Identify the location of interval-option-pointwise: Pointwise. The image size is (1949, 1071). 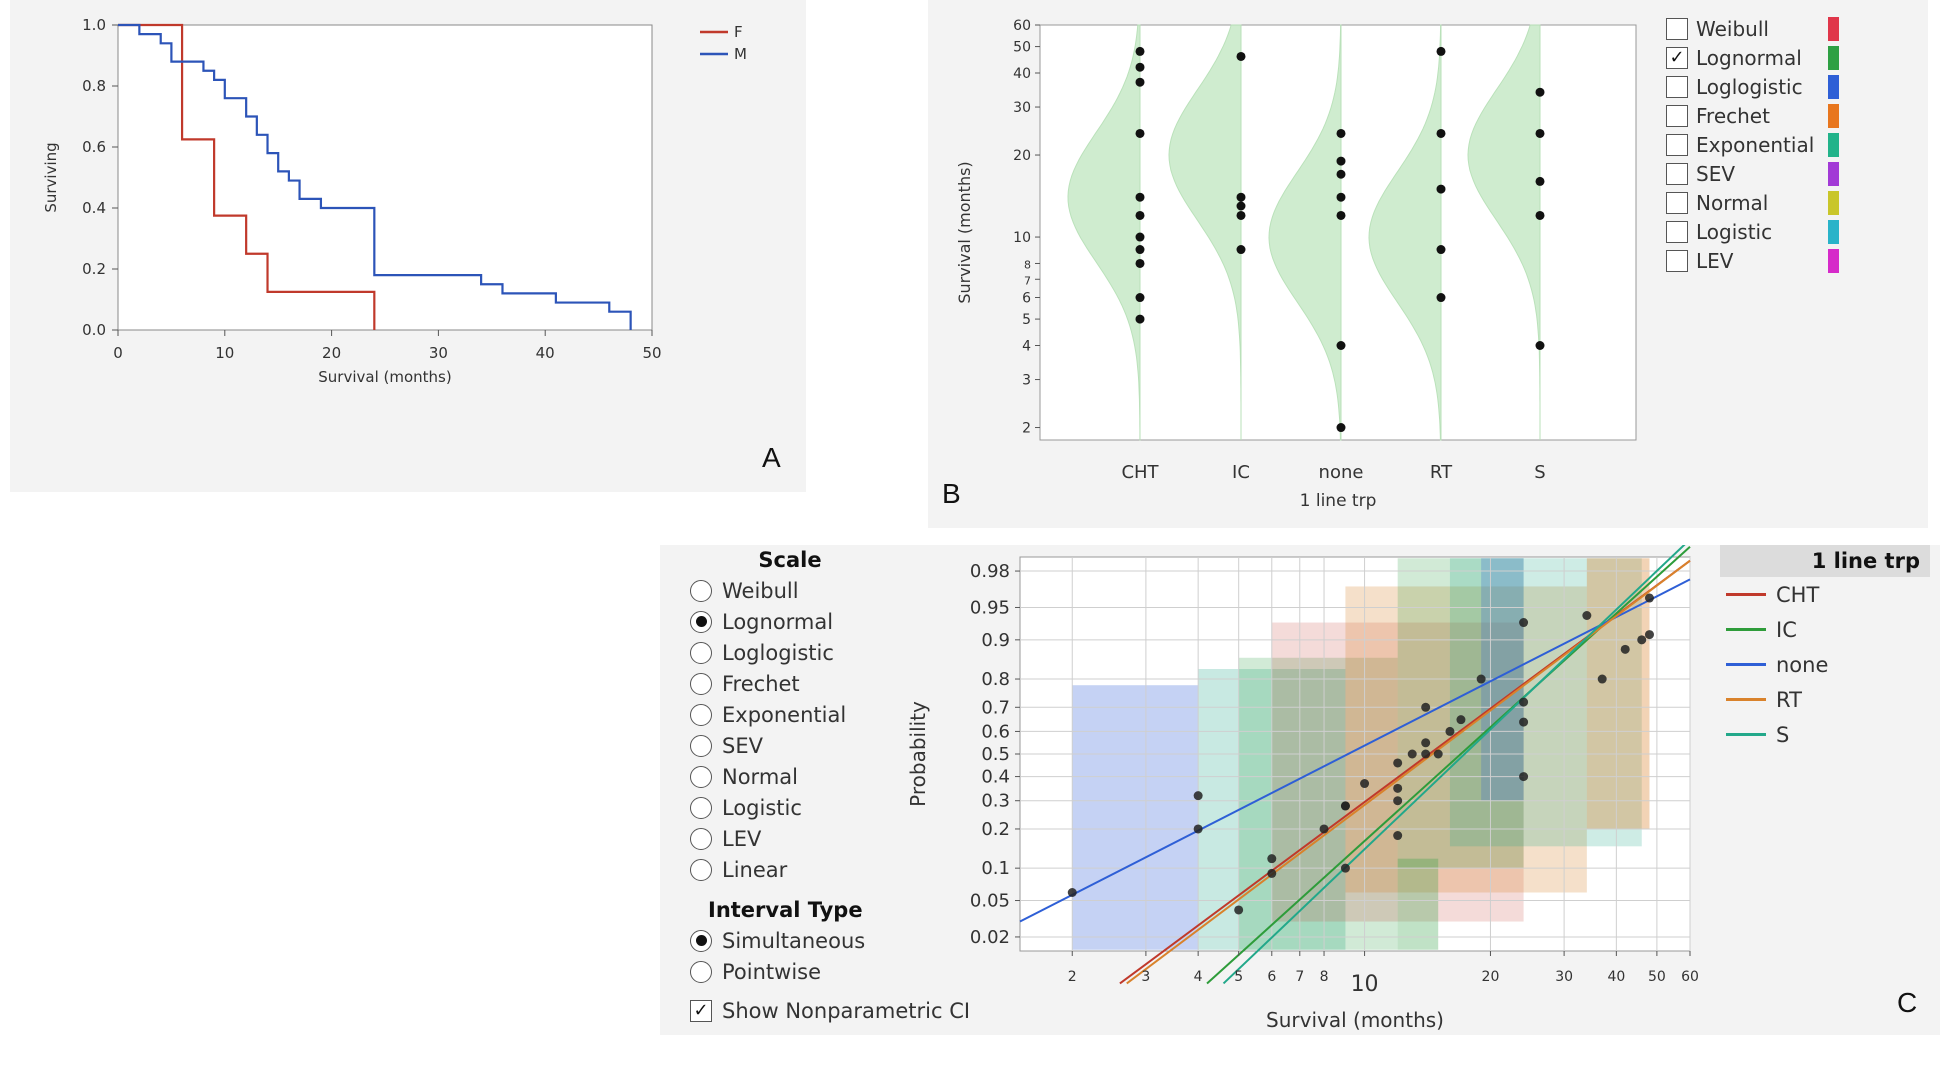
(850, 971).